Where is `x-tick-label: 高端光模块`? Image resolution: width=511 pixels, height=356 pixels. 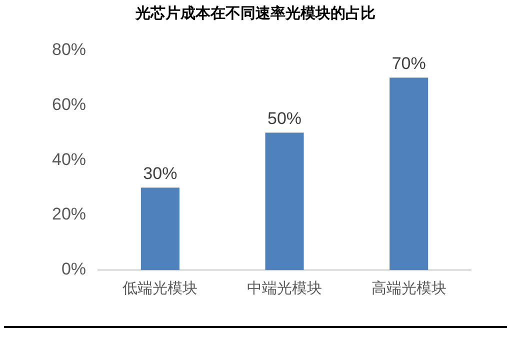
x-tick-label: 高端光模块 is located at coordinates (408, 287).